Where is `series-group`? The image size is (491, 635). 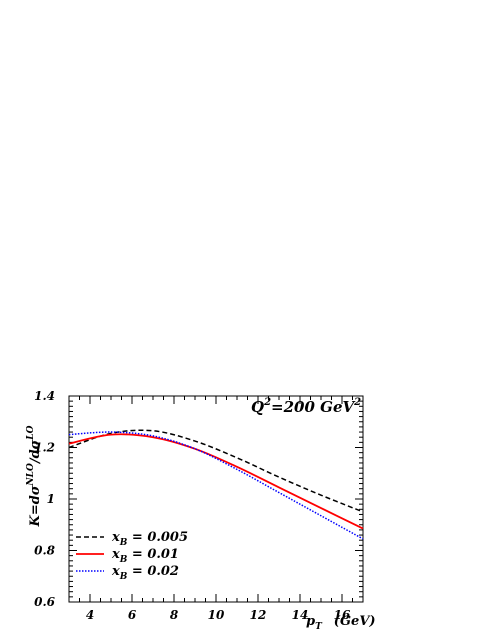 series-group is located at coordinates (216, 484).